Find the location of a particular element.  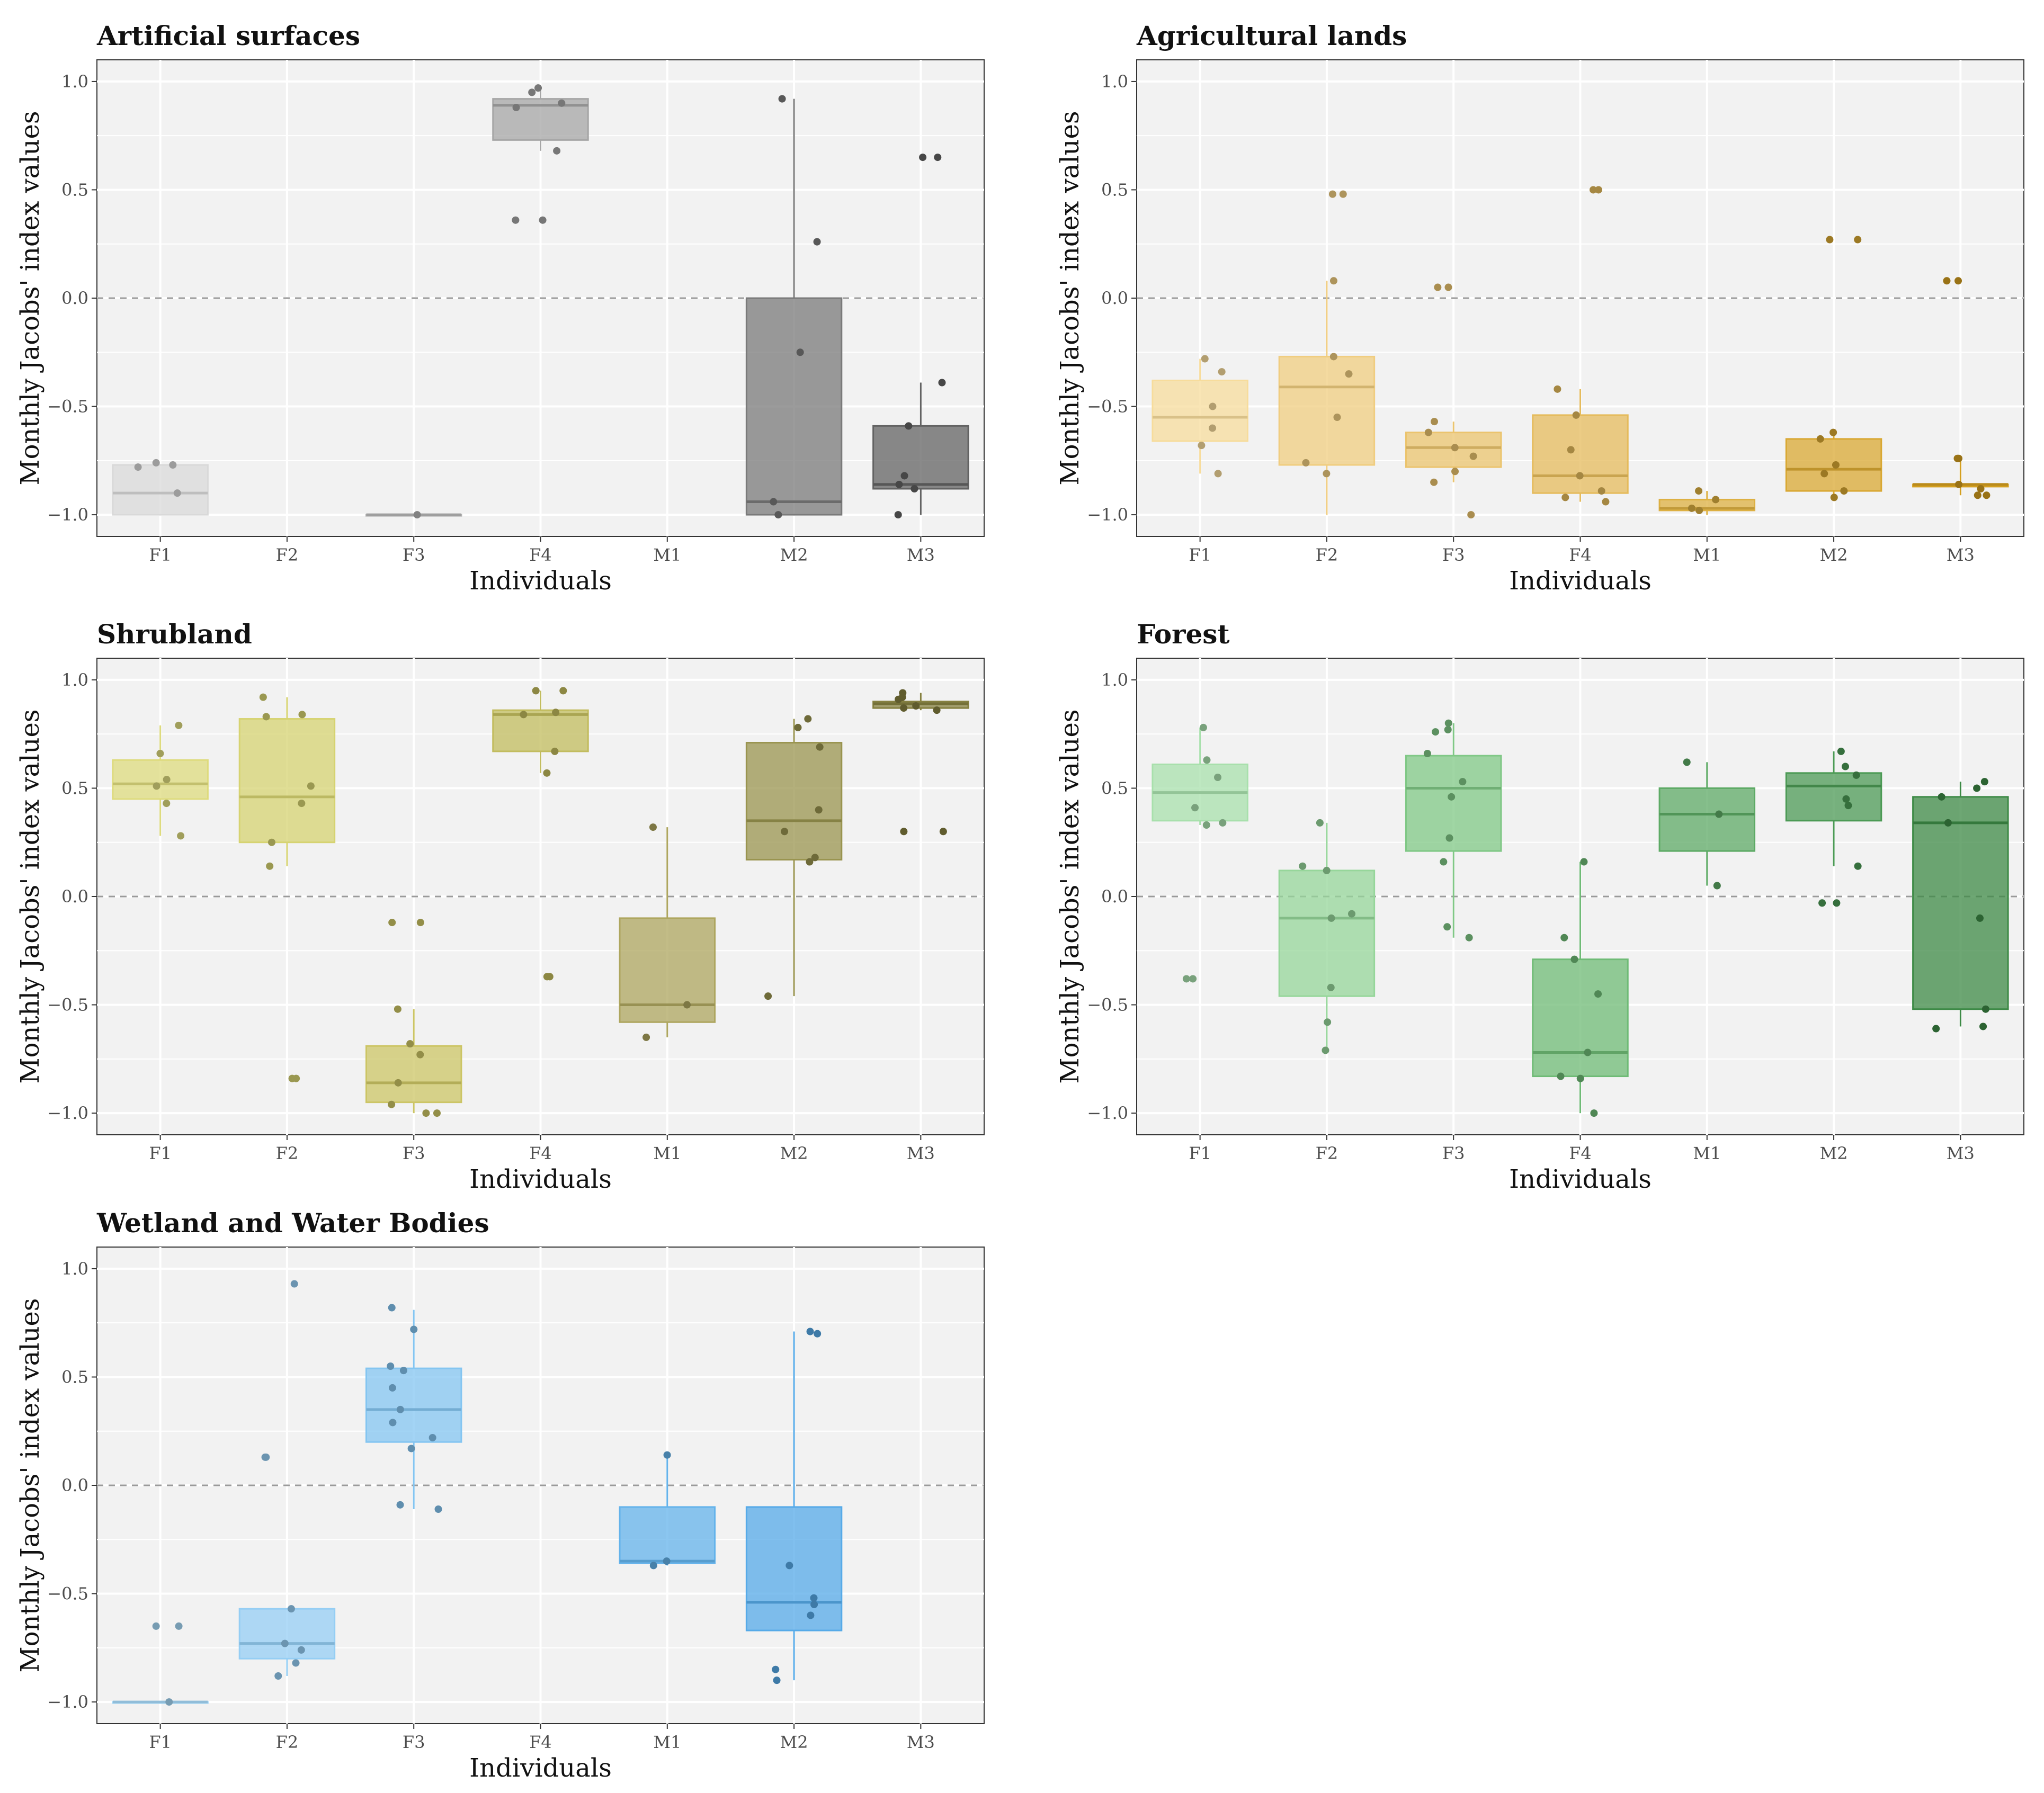

box-f4 is located at coordinates (540, 834).